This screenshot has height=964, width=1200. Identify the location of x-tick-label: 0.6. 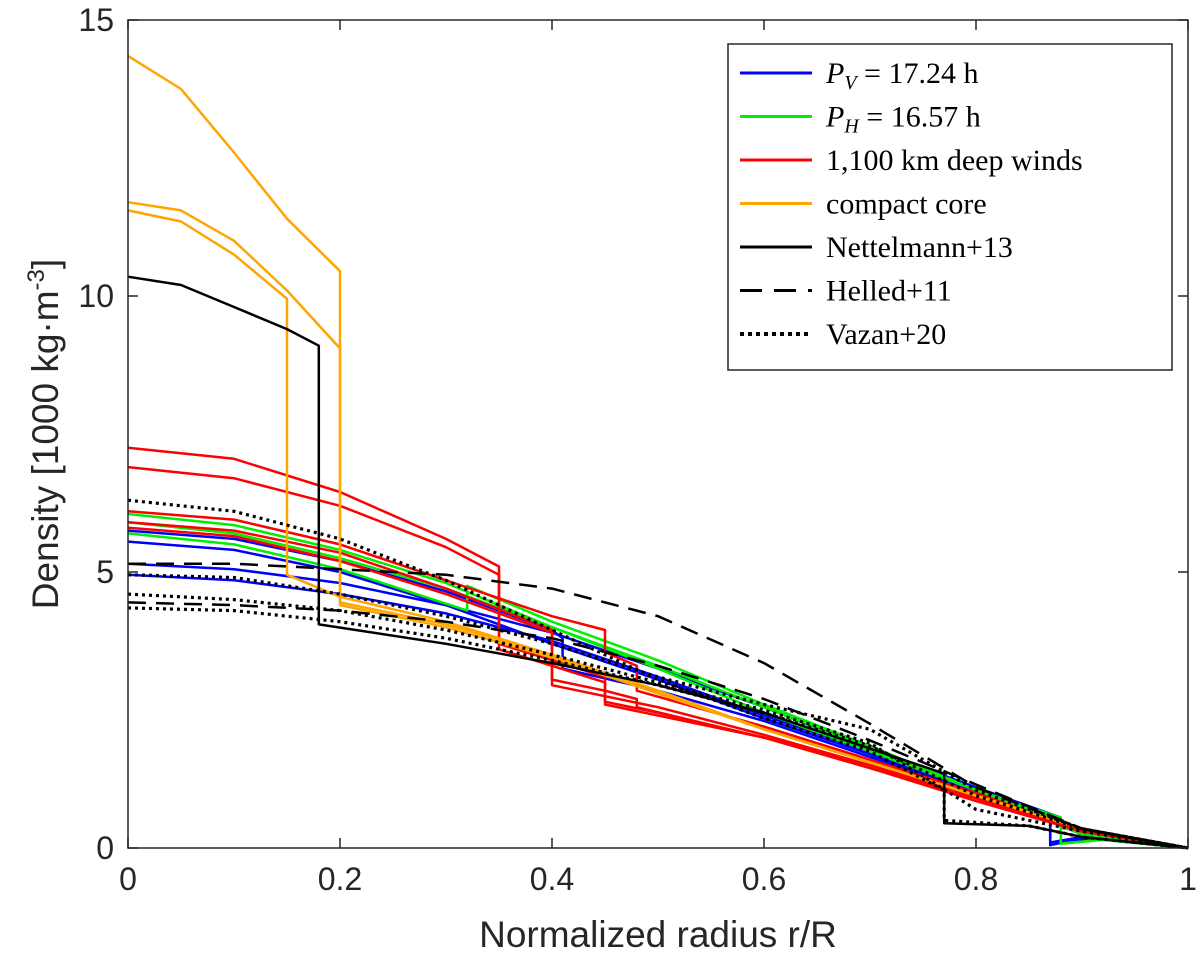
(764, 879).